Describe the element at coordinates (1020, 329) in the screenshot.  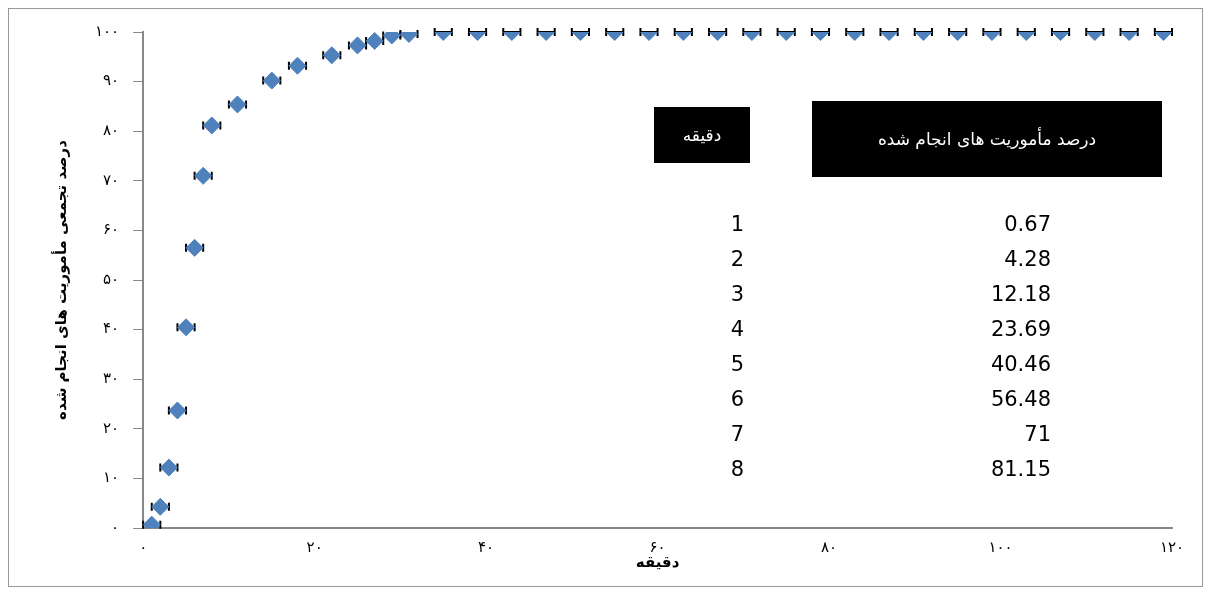
I see `annotation: 23.69` at that location.